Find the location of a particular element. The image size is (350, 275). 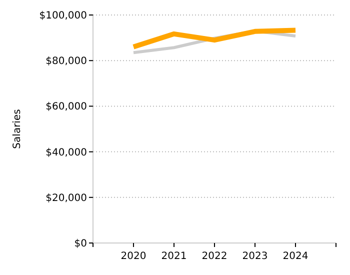

x-tick-label: 2024 is located at coordinates (295, 256).